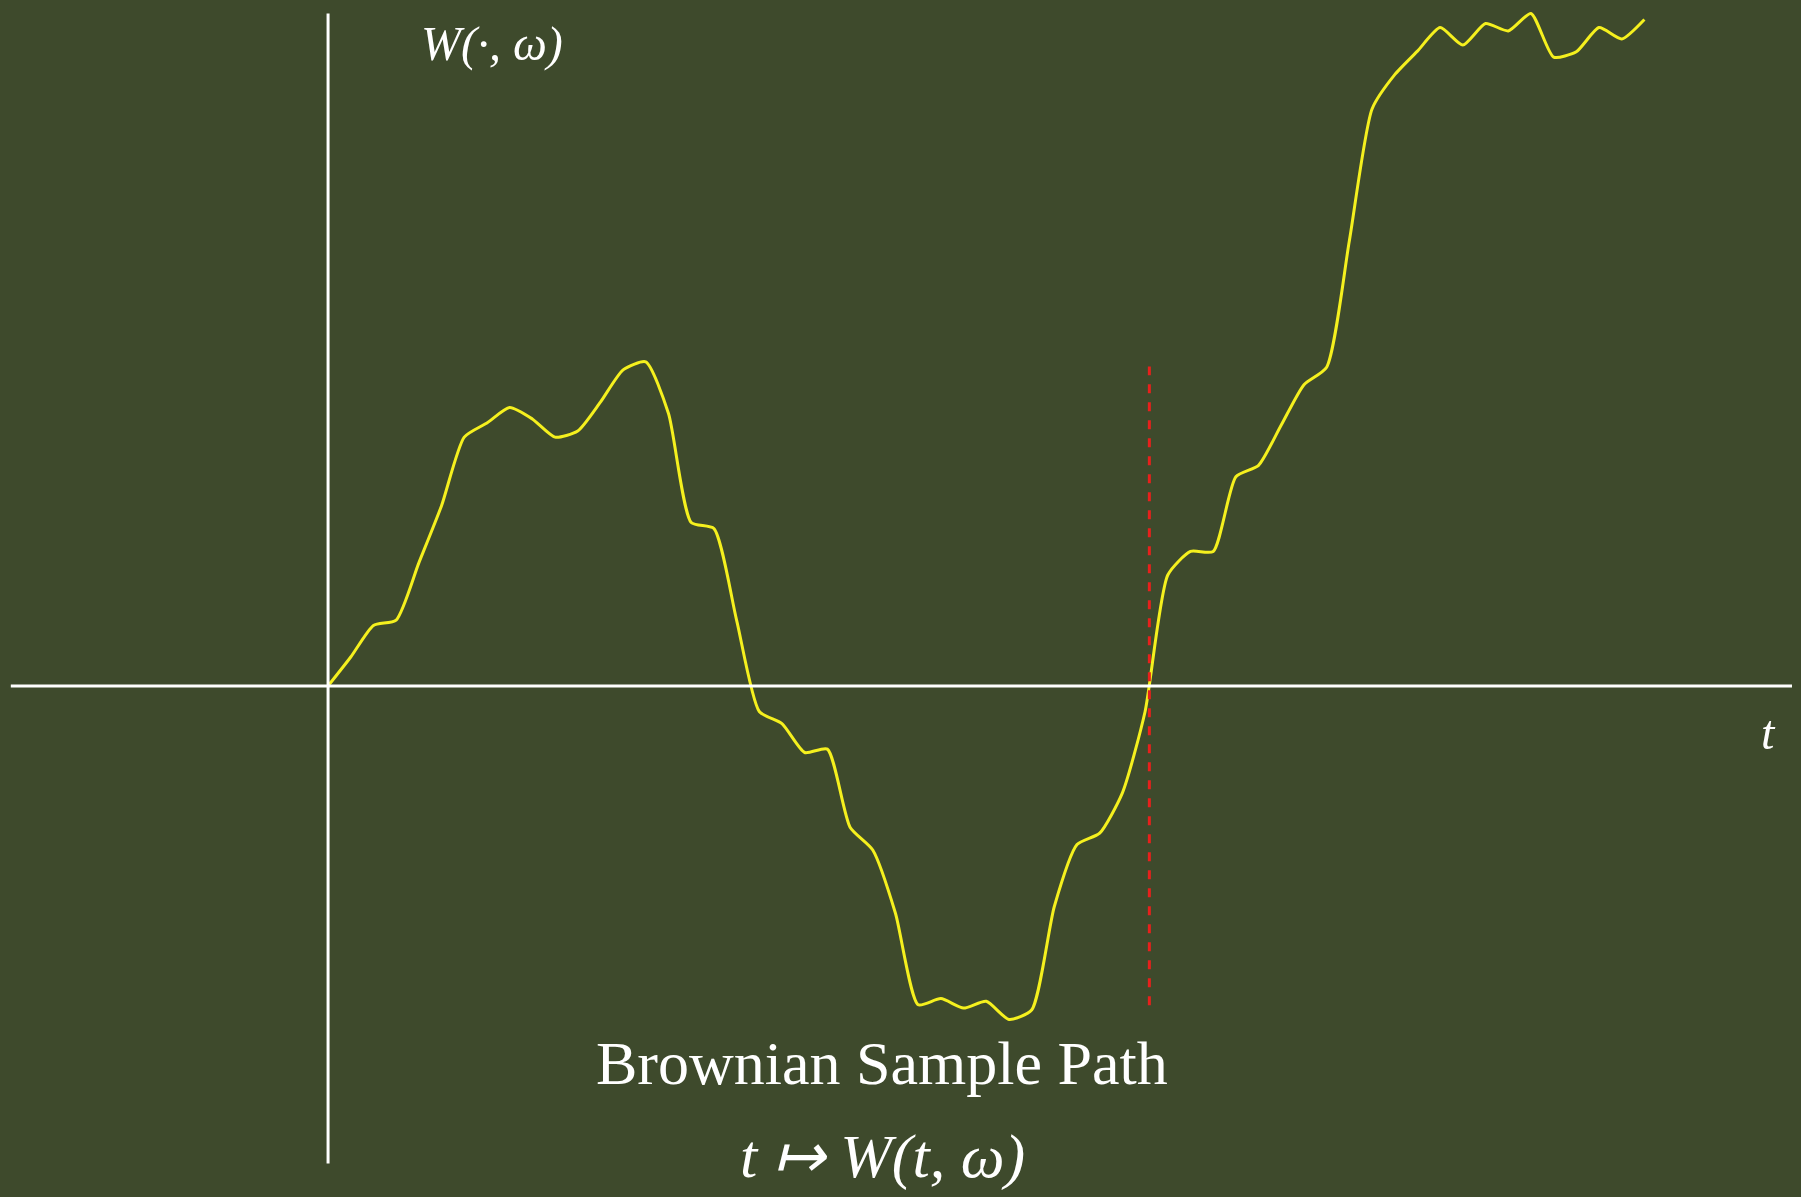  I want to click on text: t ↦ W(t, ω), so click(883, 1156).